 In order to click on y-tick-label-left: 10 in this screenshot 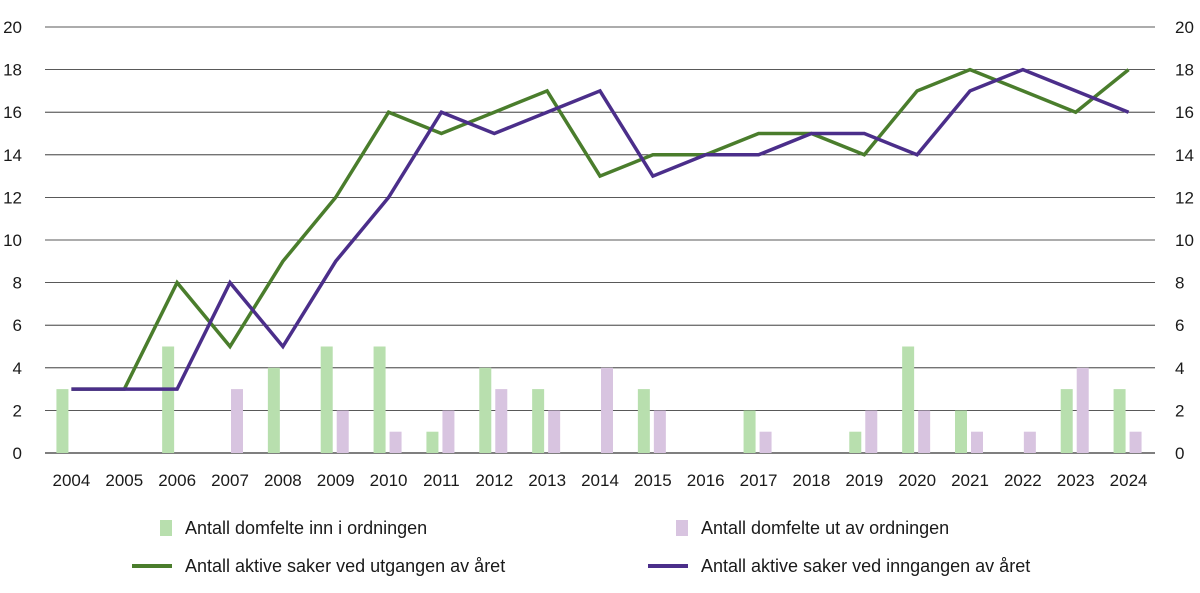, I will do `click(12, 240)`.